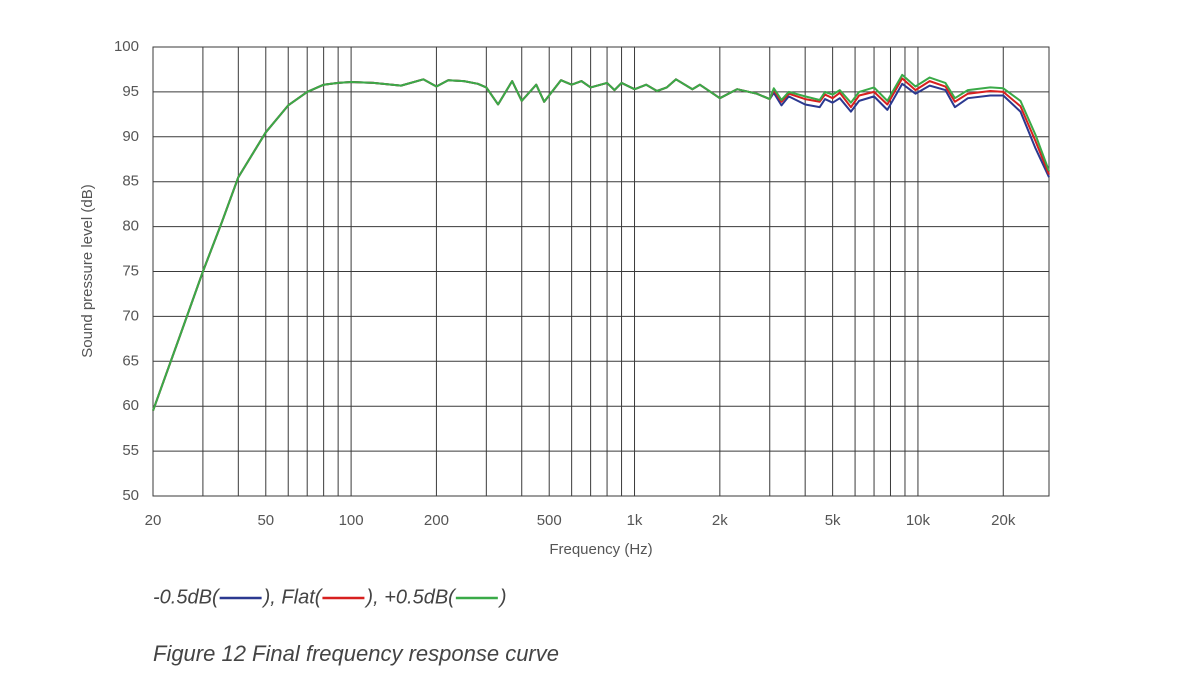 This screenshot has height=694, width=1200. What do you see at coordinates (356, 653) in the screenshot?
I see `caption: Figure 12 Final frequency response curve` at bounding box center [356, 653].